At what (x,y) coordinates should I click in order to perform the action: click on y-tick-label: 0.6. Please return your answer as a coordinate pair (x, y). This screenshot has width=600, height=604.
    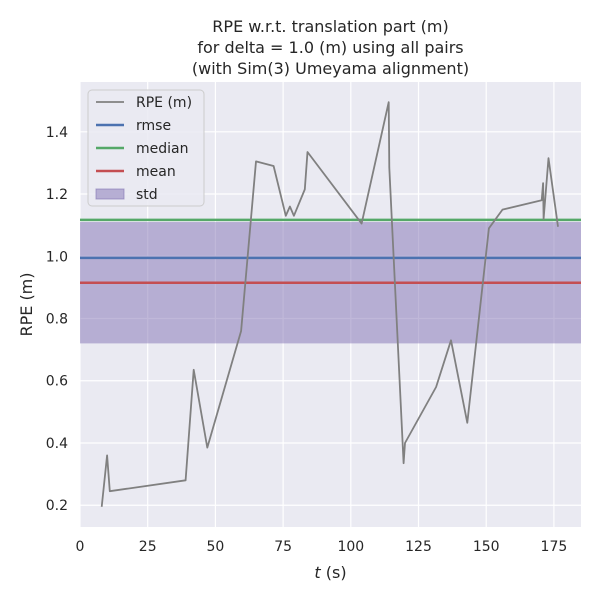
    Looking at the image, I should click on (57, 382).